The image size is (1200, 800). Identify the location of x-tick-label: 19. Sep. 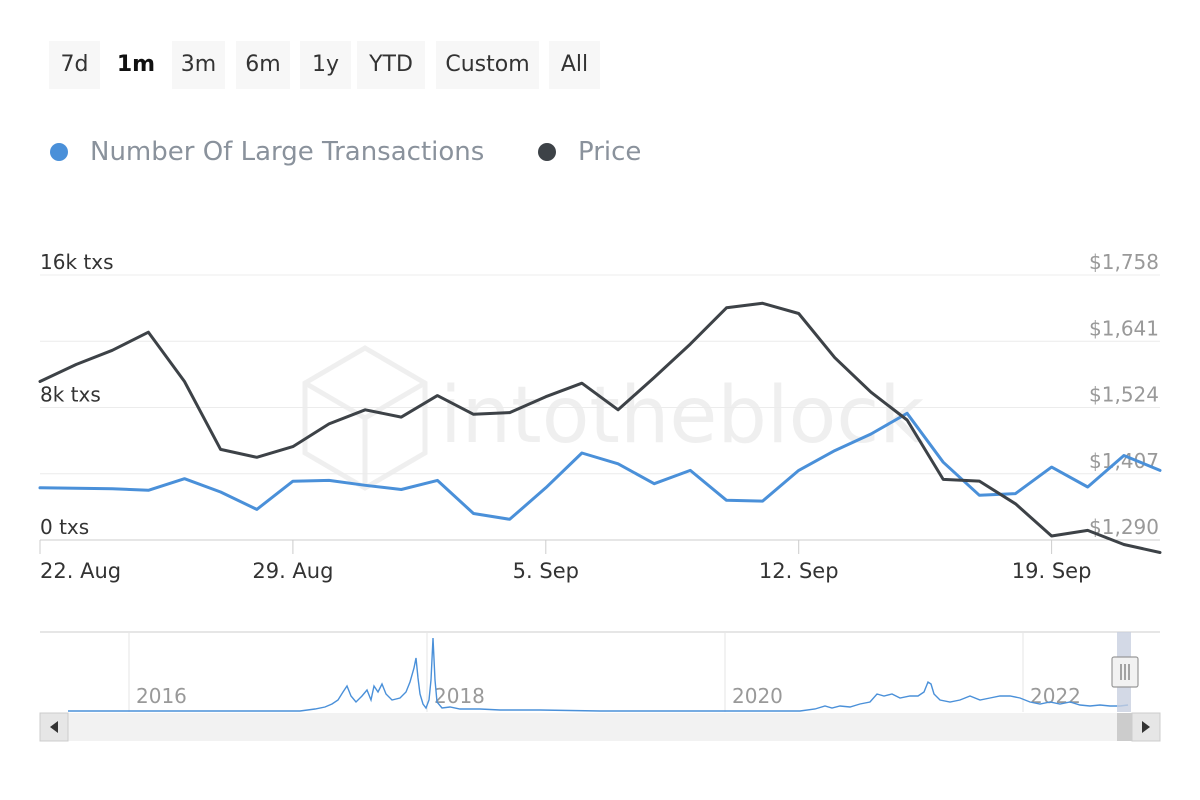
(1052, 571).